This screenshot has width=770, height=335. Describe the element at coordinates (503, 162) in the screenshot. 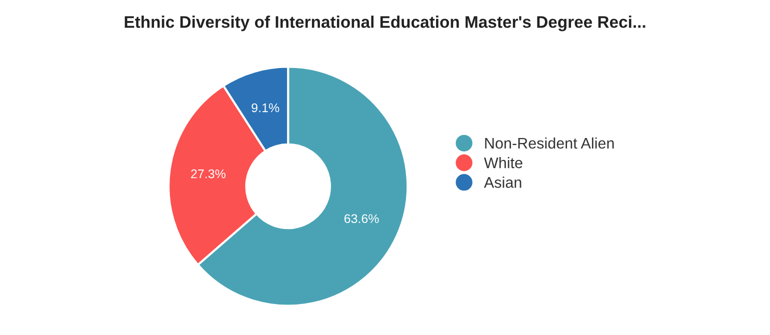

I see `legend-label: White` at that location.